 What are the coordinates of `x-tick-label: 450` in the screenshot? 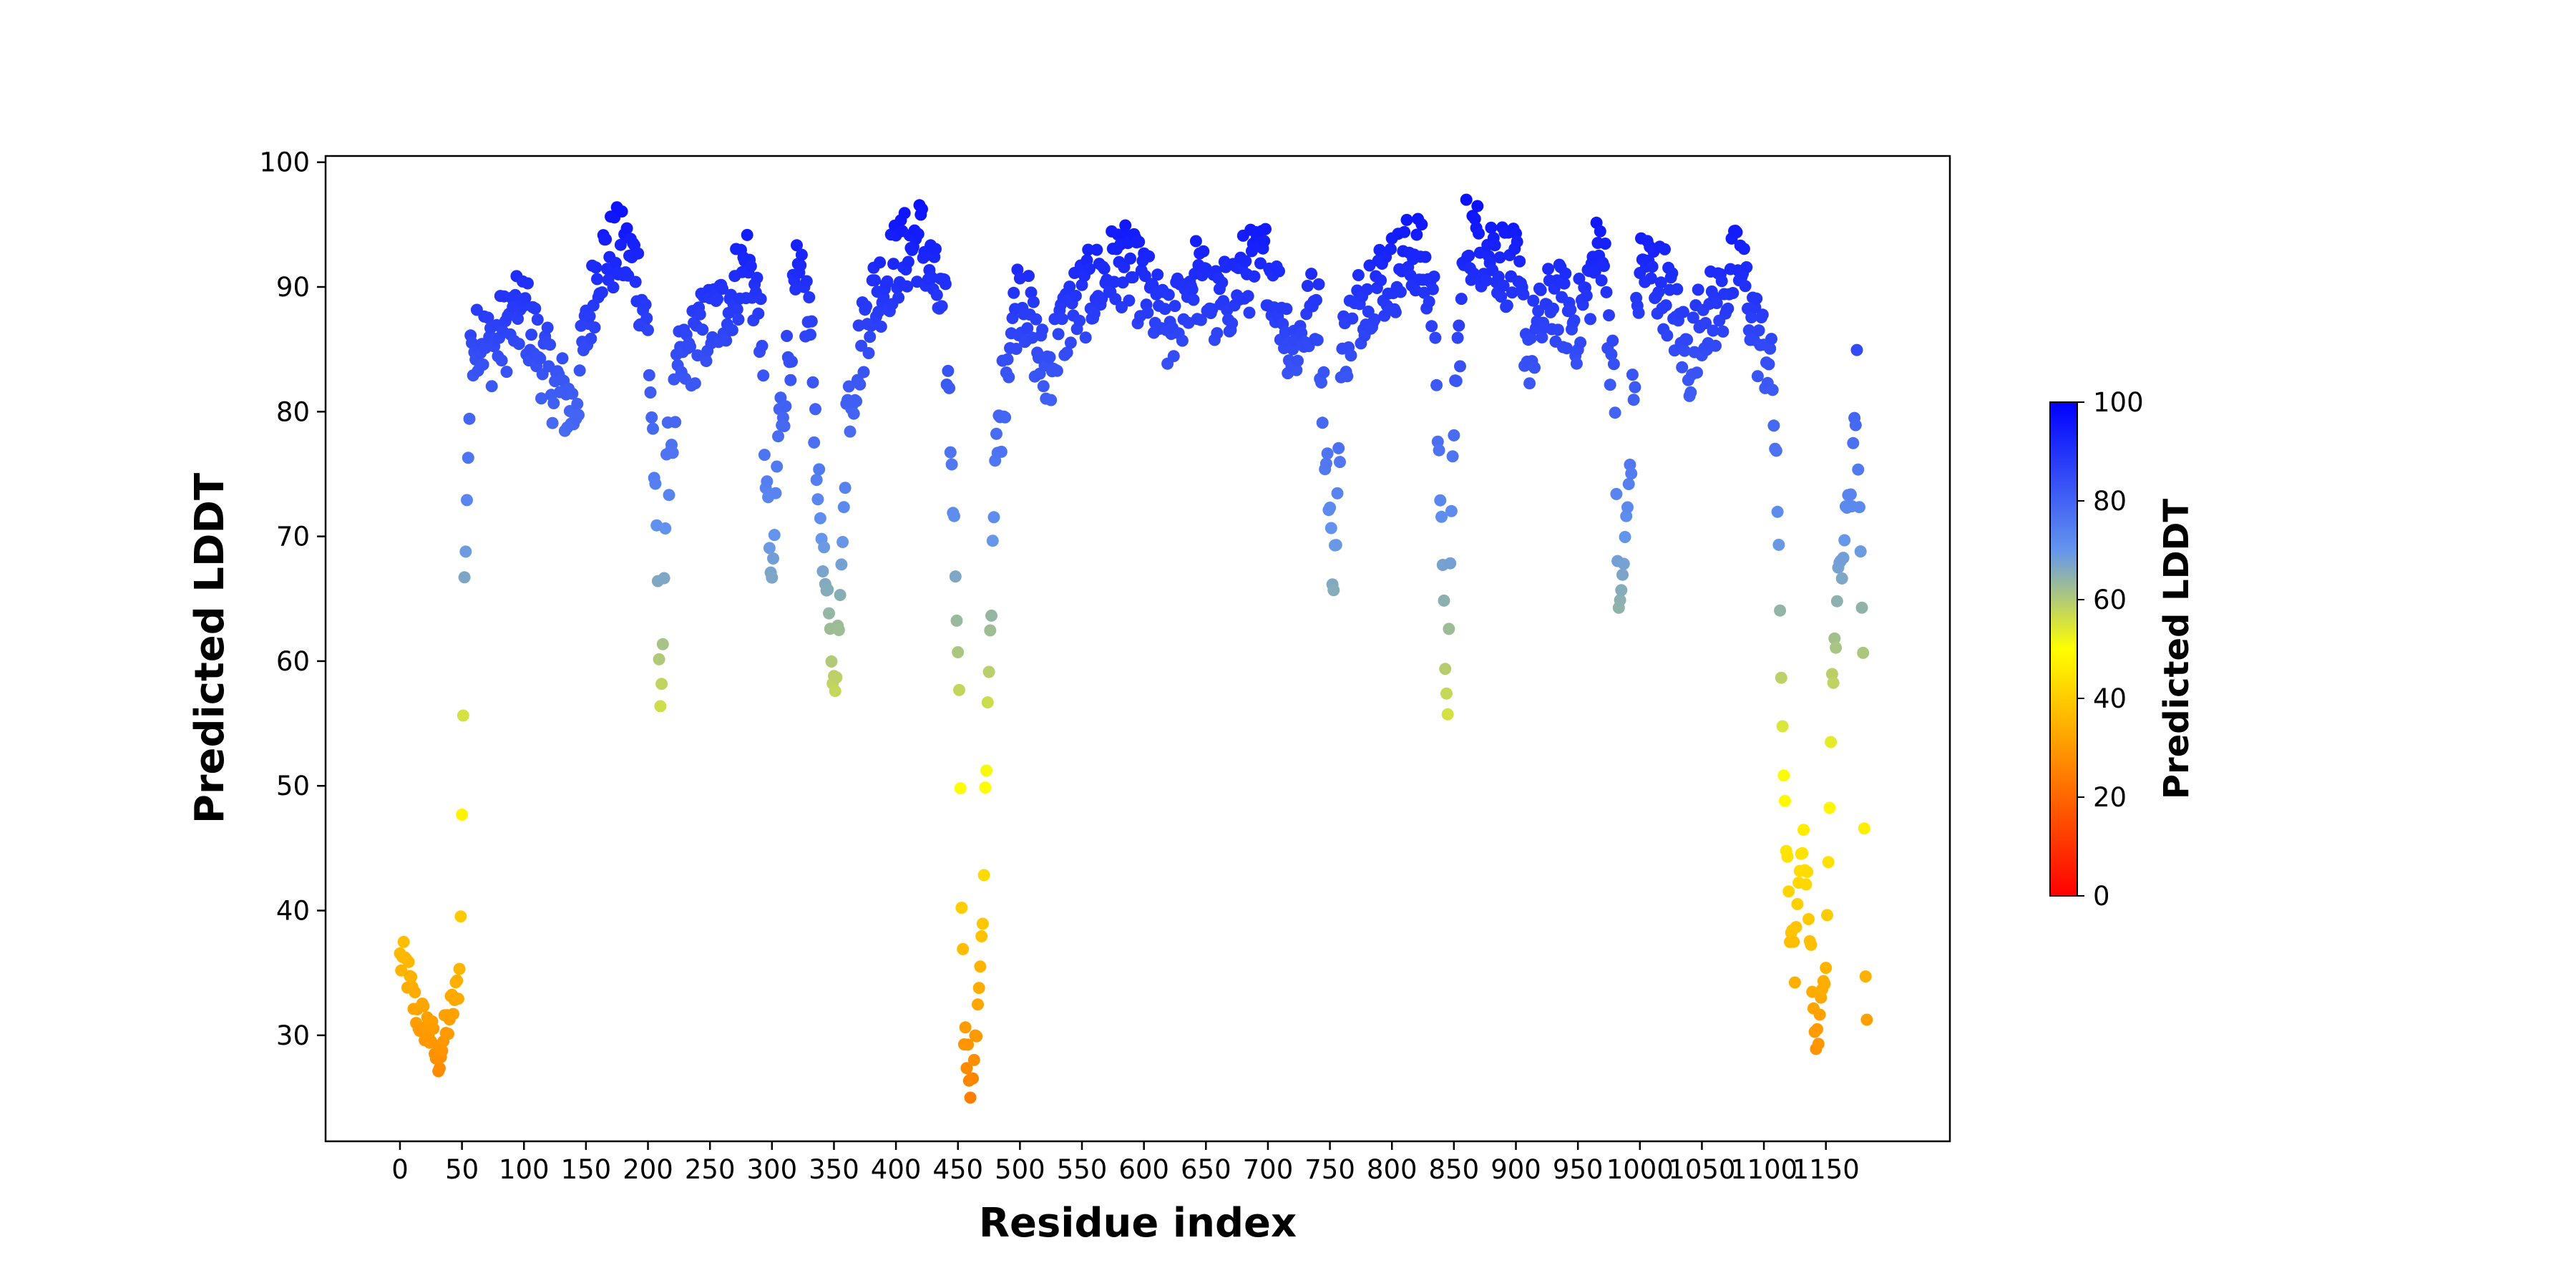 It's located at (957, 1169).